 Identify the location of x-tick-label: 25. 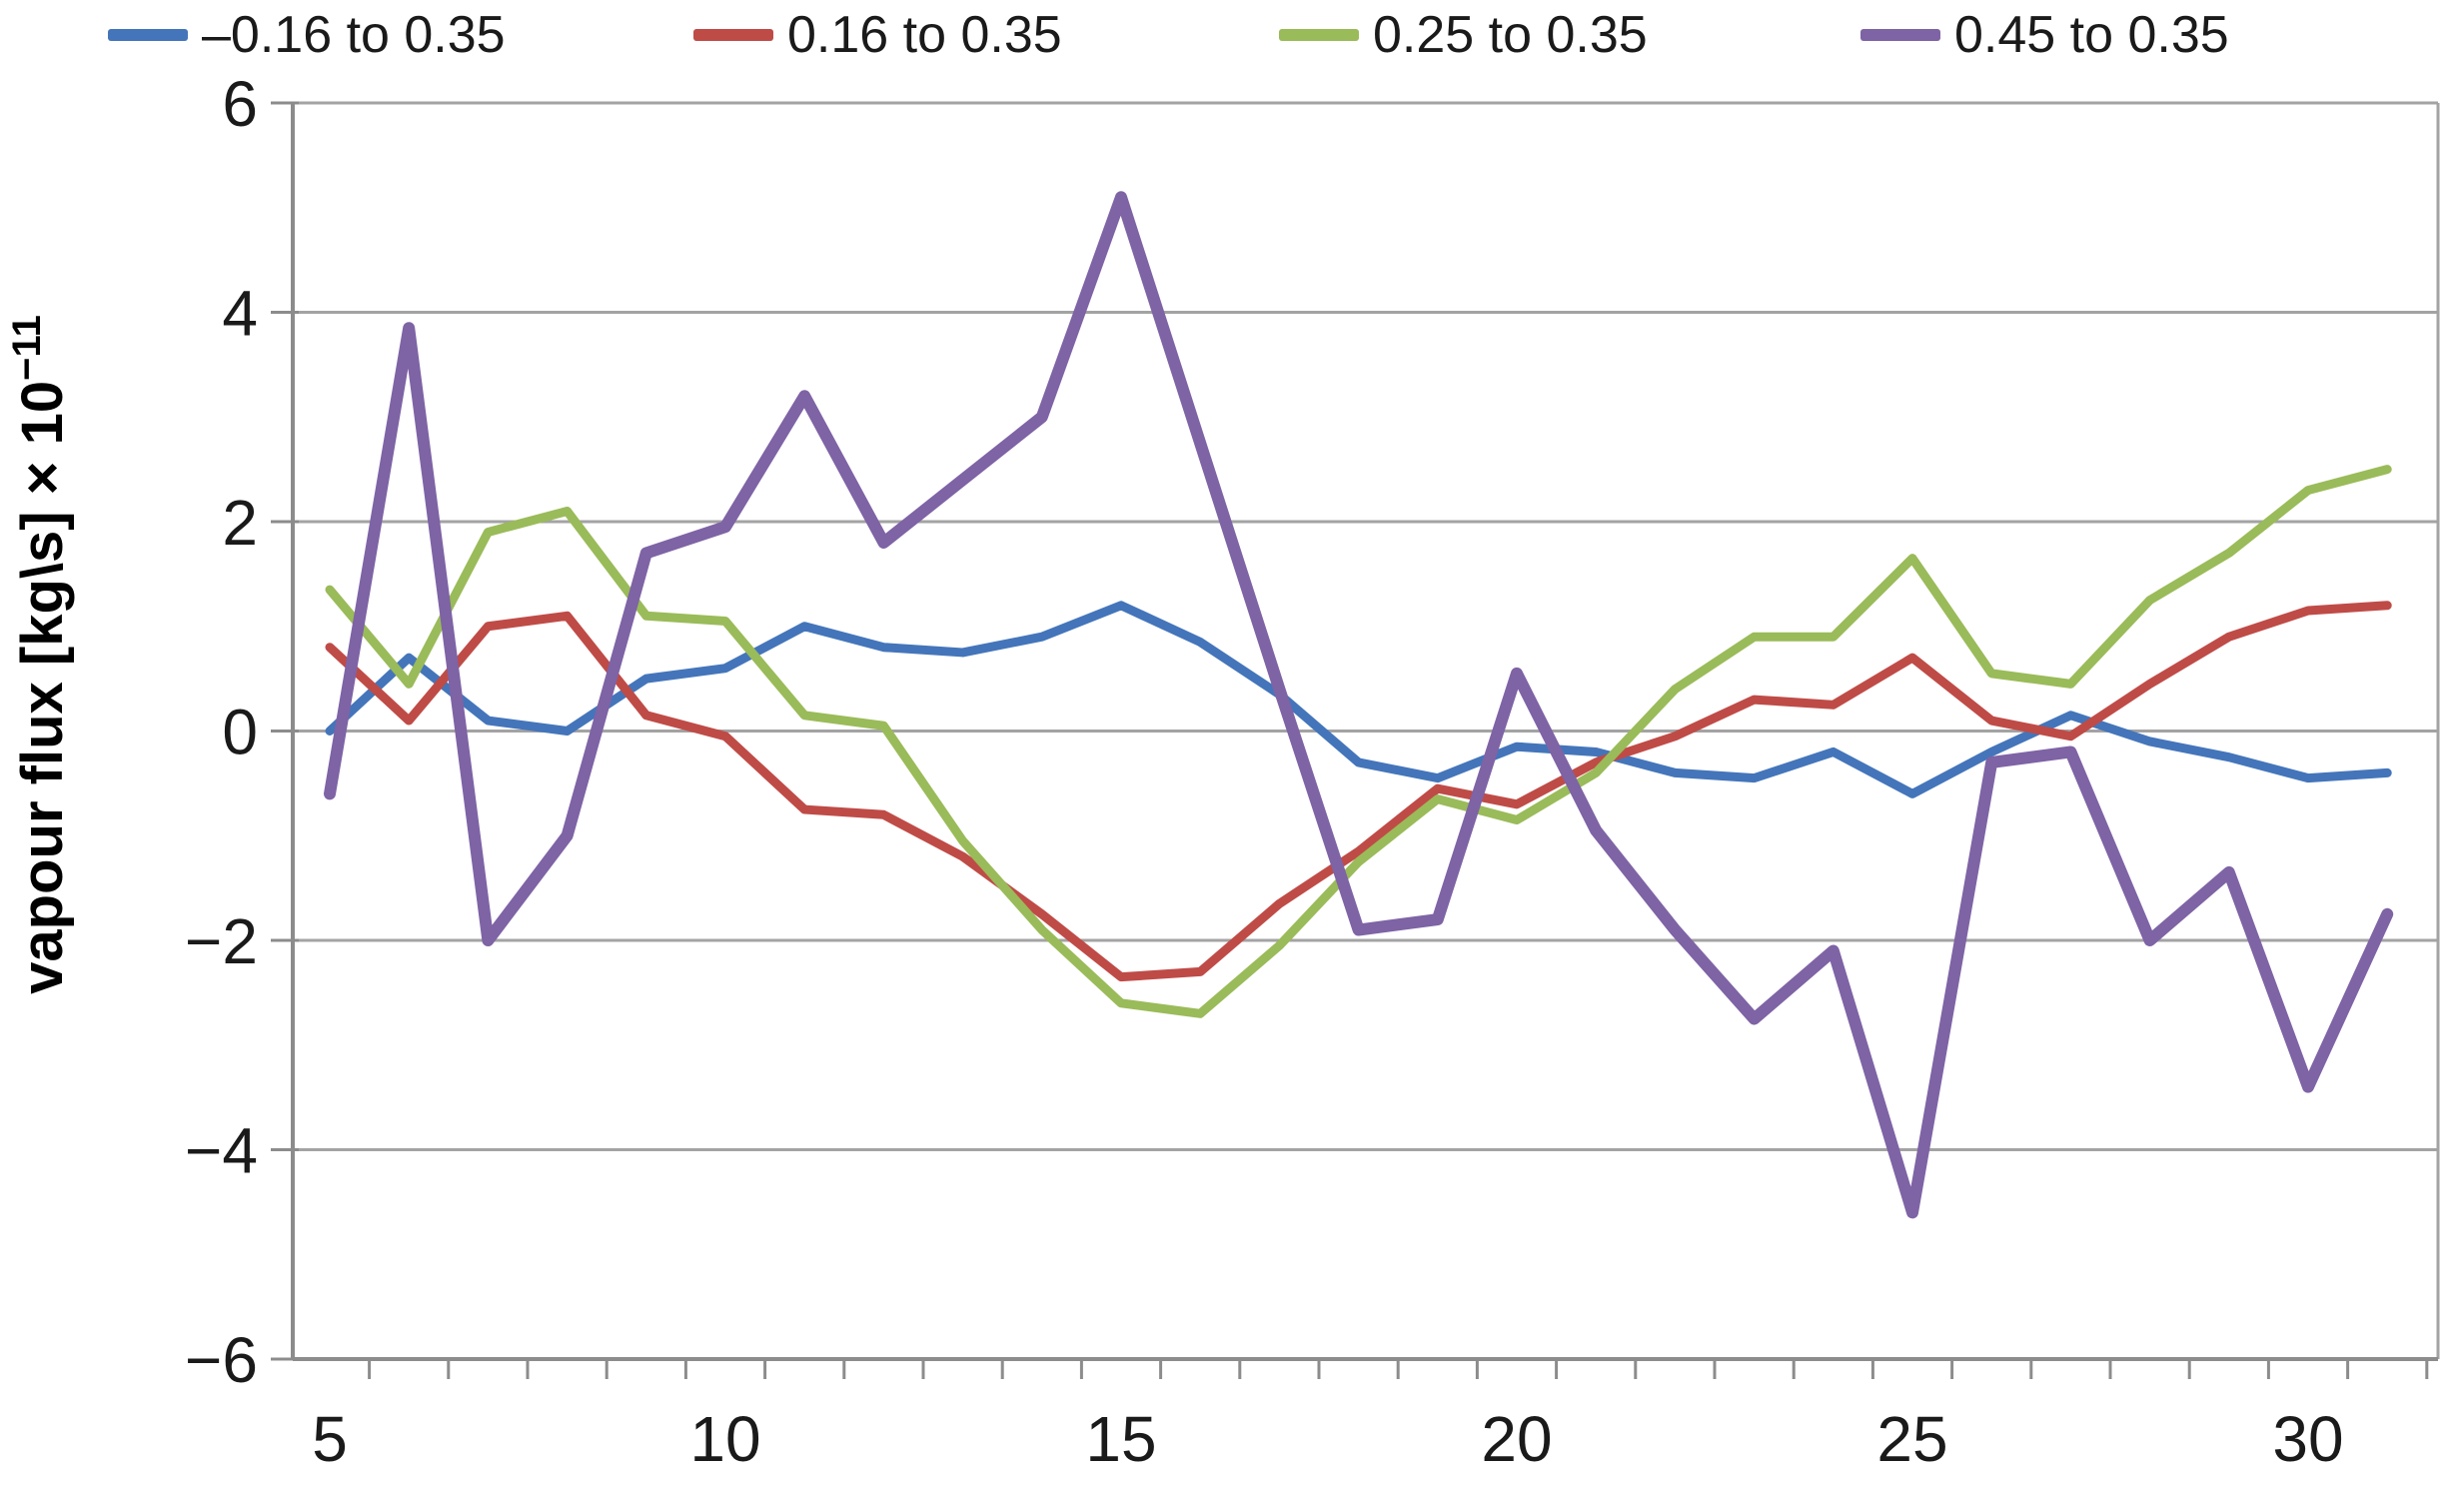
(1911, 1439).